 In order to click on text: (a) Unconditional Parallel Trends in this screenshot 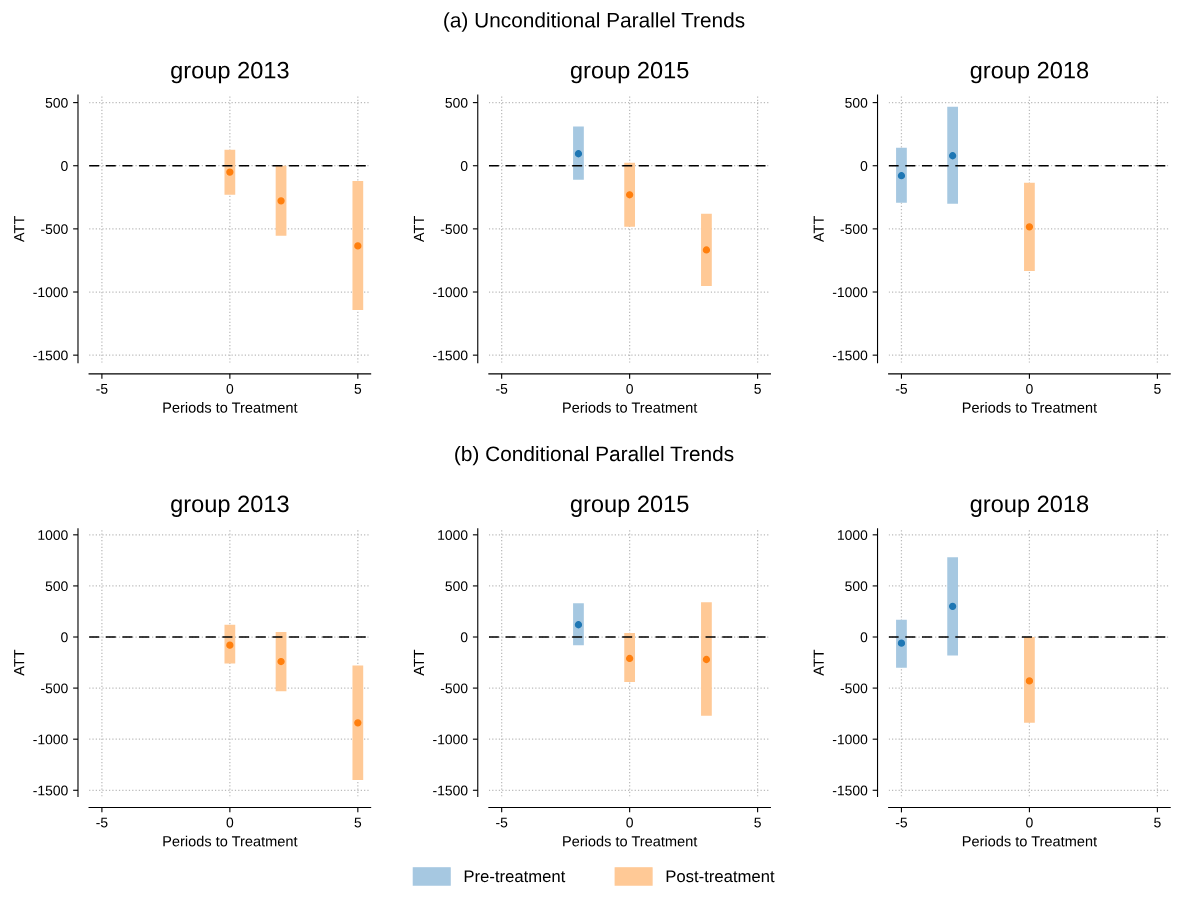, I will do `click(594, 22)`.